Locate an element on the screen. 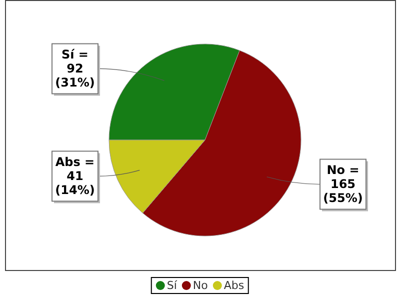 The height and width of the screenshot is (300, 400). legend-label: Sí is located at coordinates (171, 285).